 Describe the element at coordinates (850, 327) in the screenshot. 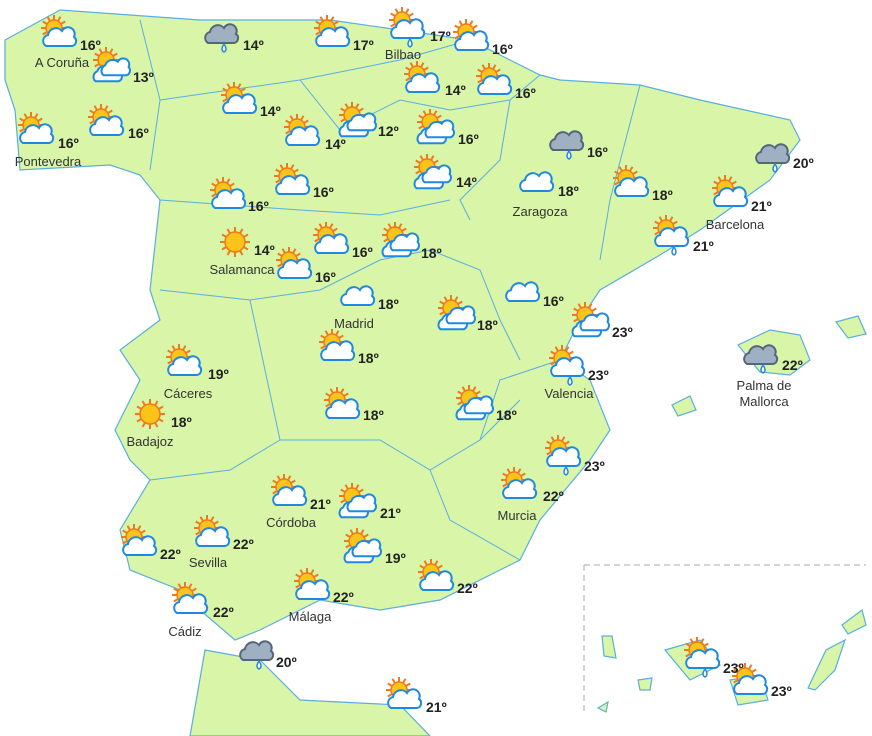

I see `menorca` at that location.